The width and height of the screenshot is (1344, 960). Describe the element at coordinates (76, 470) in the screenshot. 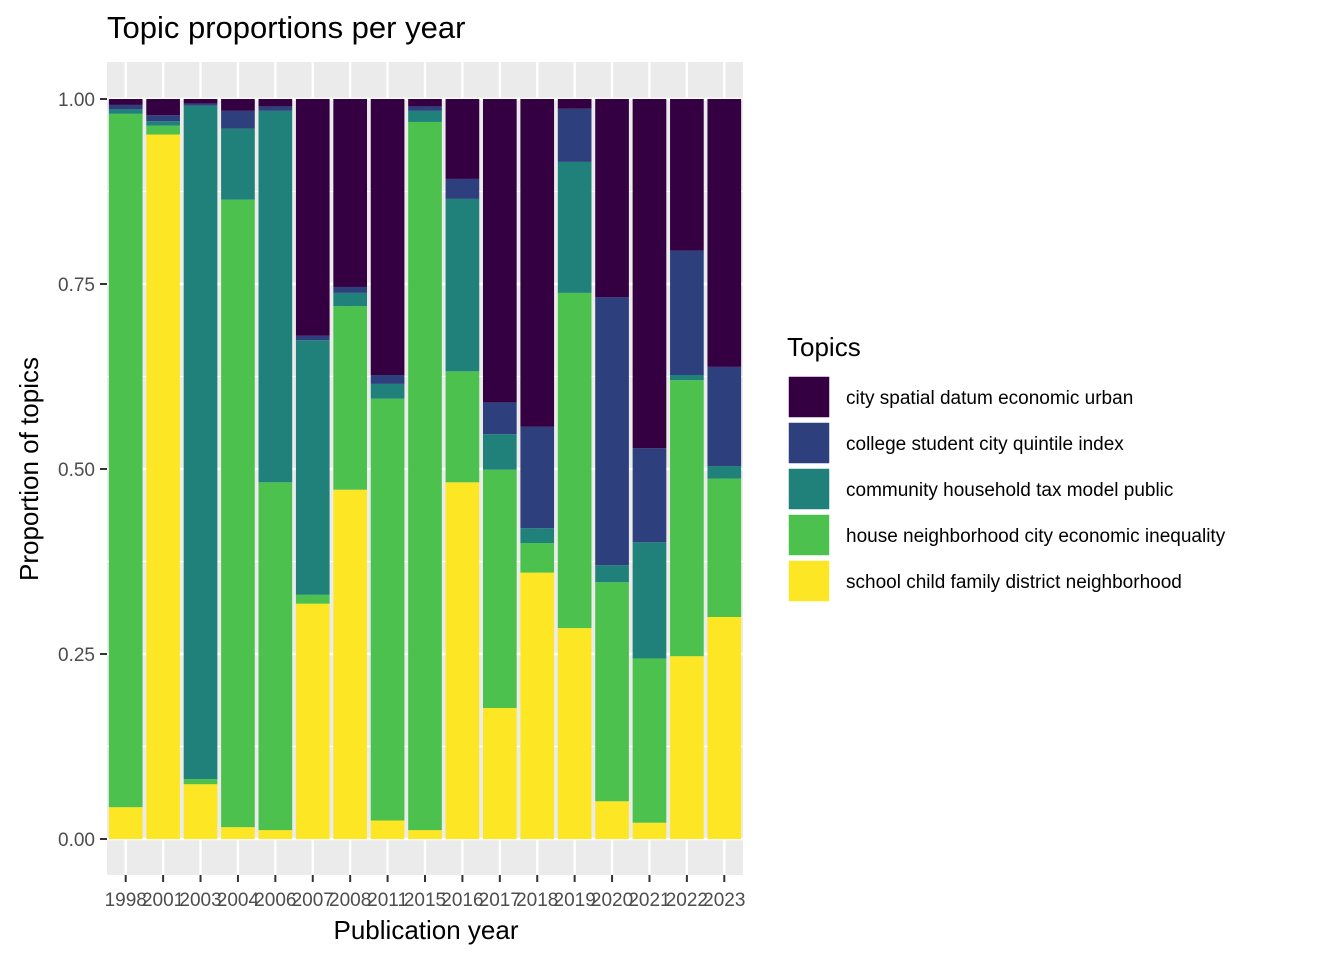

I see `y-tick-label: 0.50` at that location.